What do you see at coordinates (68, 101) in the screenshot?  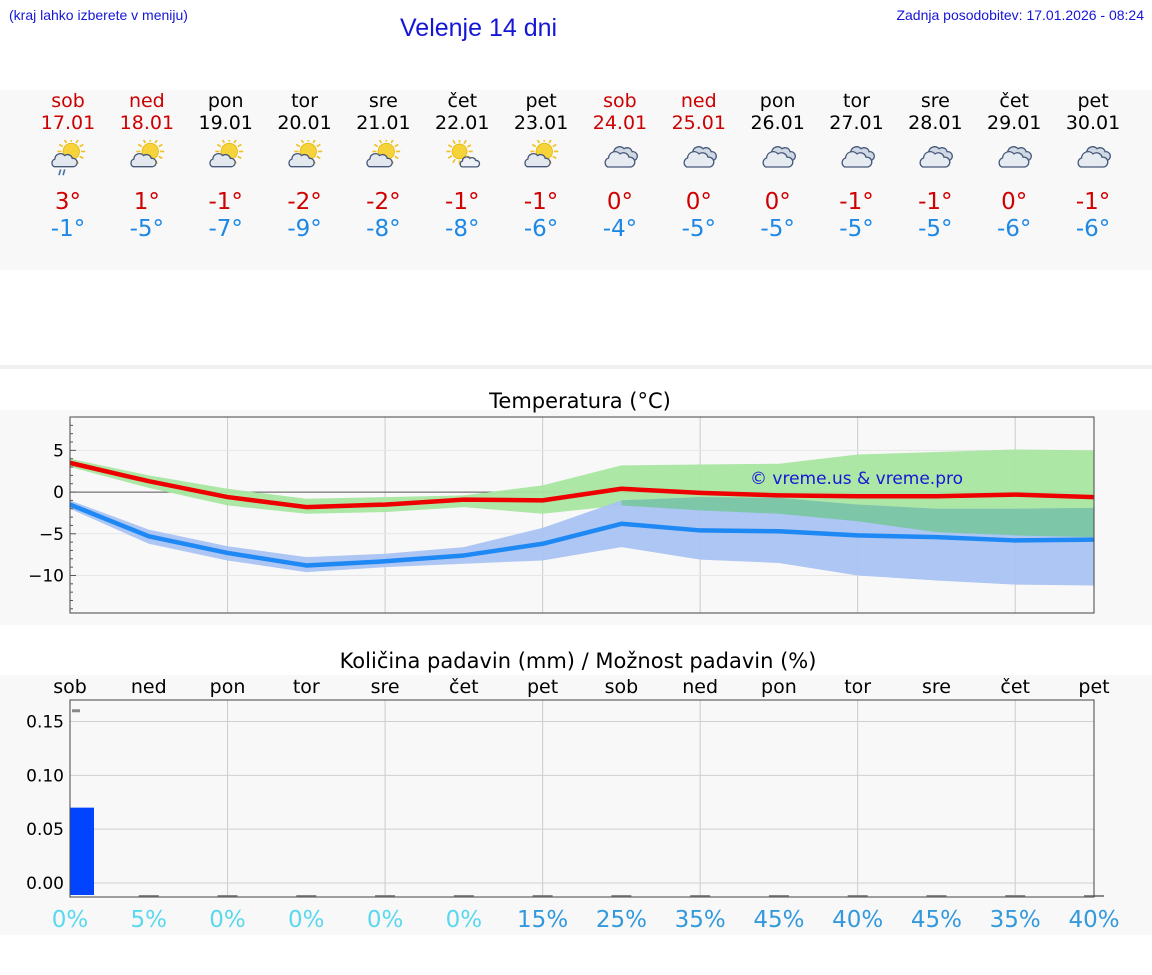 I see `day-name: sob` at bounding box center [68, 101].